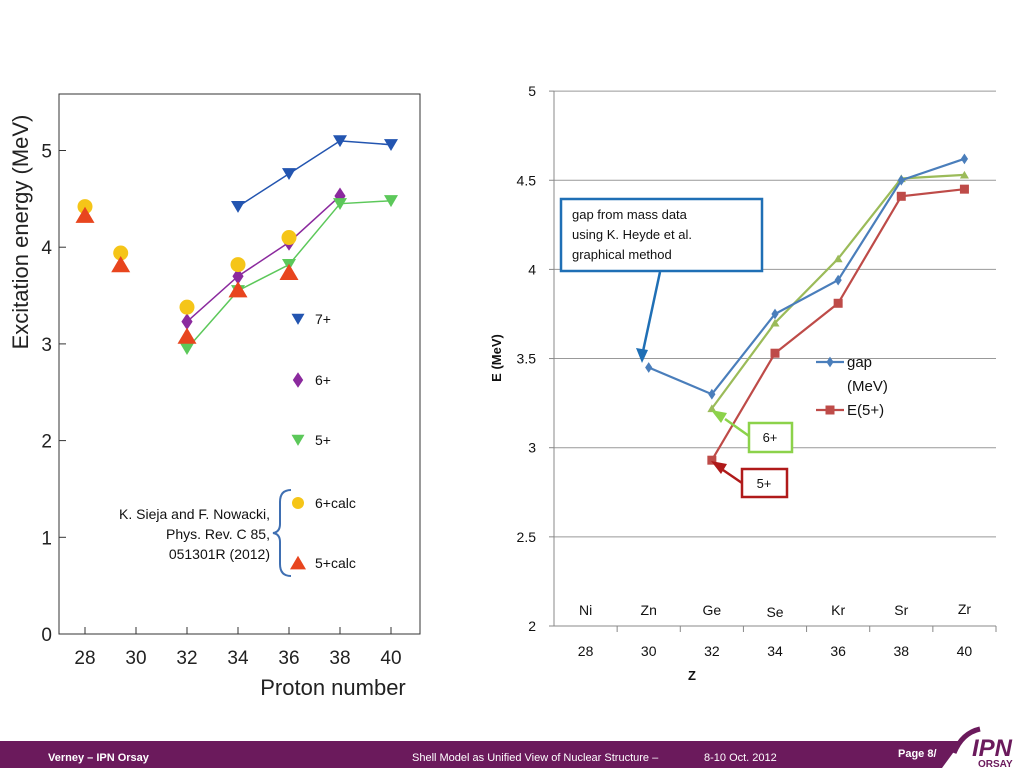 The image size is (1024, 768). What do you see at coordinates (622, 254) in the screenshot?
I see `gap-callout-line-3: graphical method` at bounding box center [622, 254].